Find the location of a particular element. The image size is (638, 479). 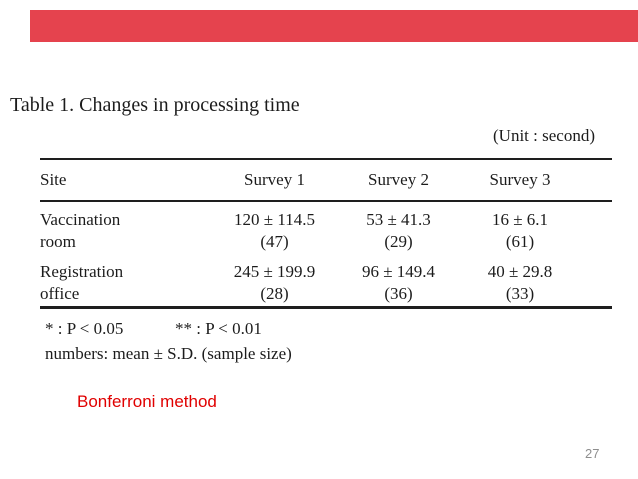

survey1-cell: 120 ± 114.5 (47) is located at coordinates (274, 227).